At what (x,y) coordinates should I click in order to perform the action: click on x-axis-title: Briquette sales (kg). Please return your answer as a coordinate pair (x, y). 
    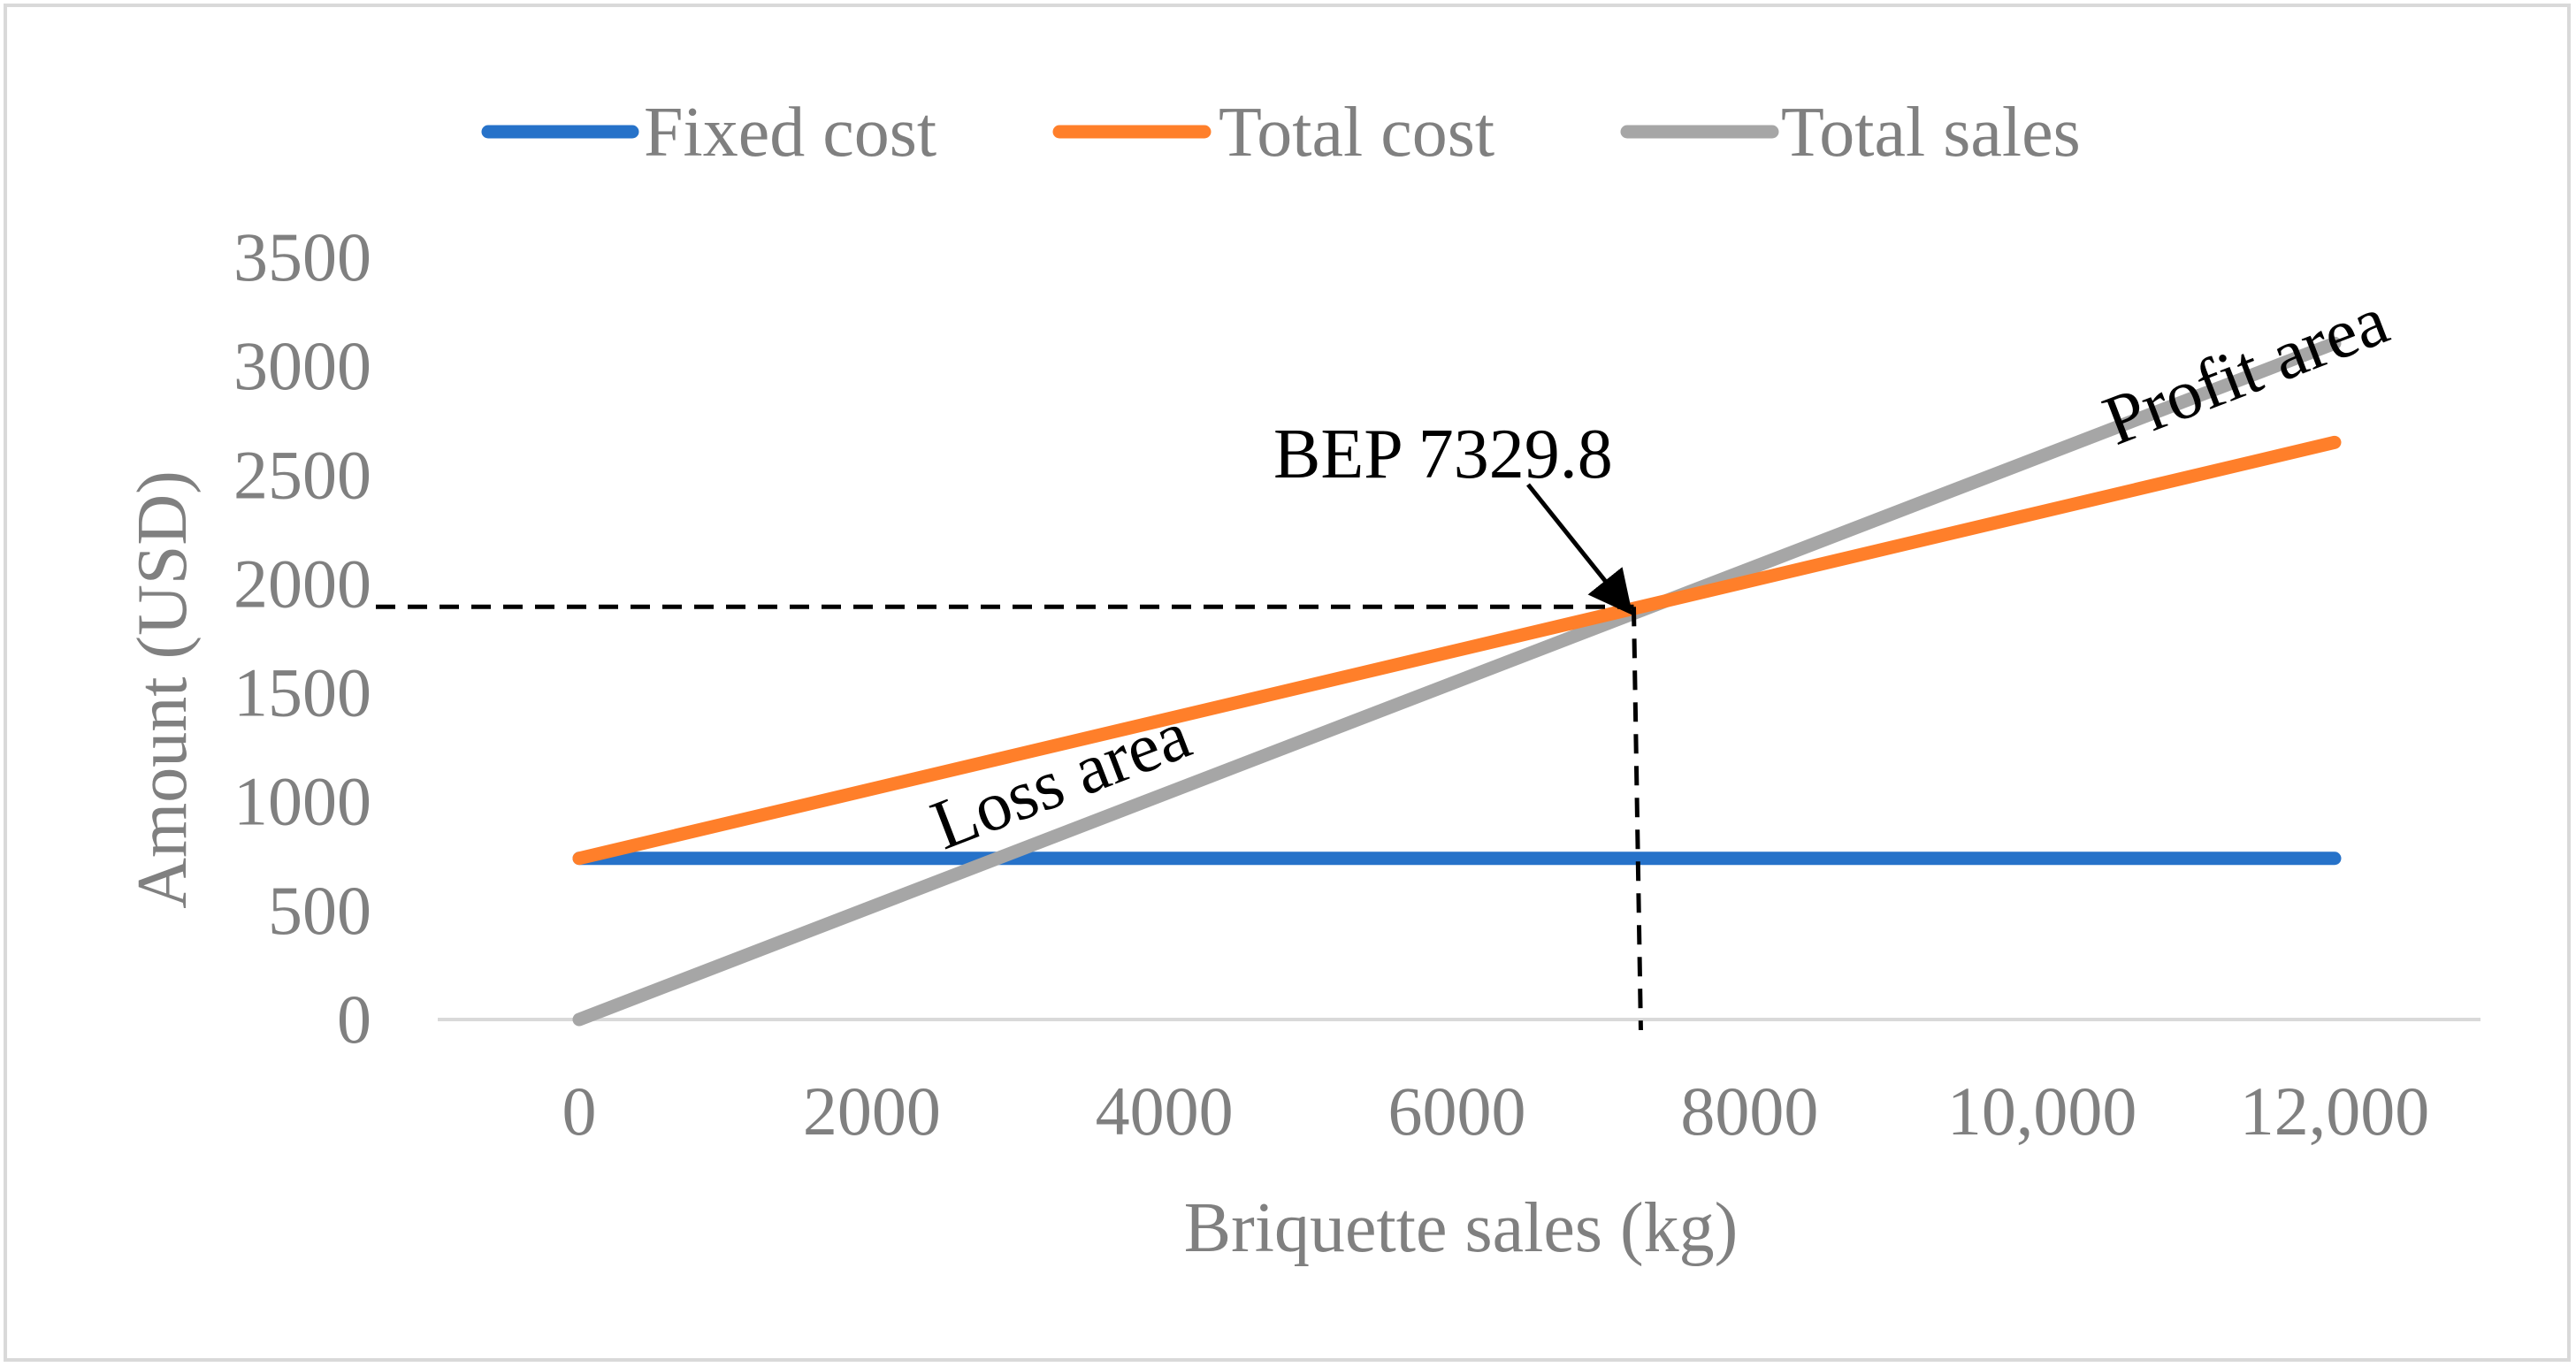
    Looking at the image, I should click on (1461, 1228).